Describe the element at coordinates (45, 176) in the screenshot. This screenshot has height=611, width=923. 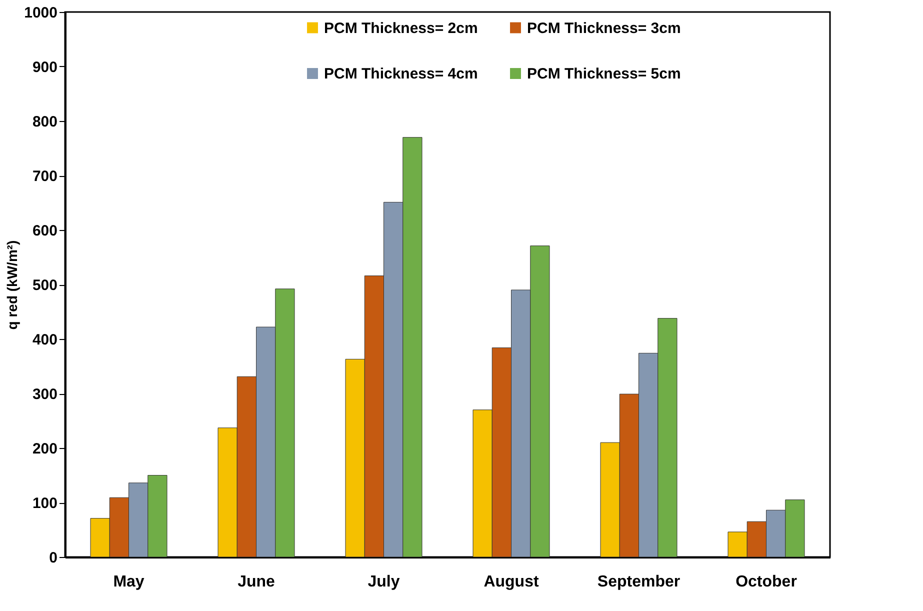
I see `y-tick-label: 700` at that location.